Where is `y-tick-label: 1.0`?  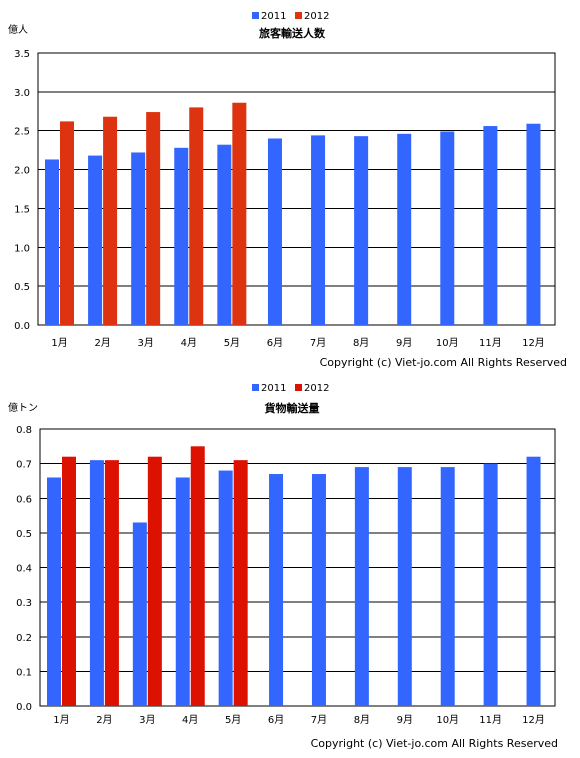 y-tick-label: 1.0 is located at coordinates (22, 248).